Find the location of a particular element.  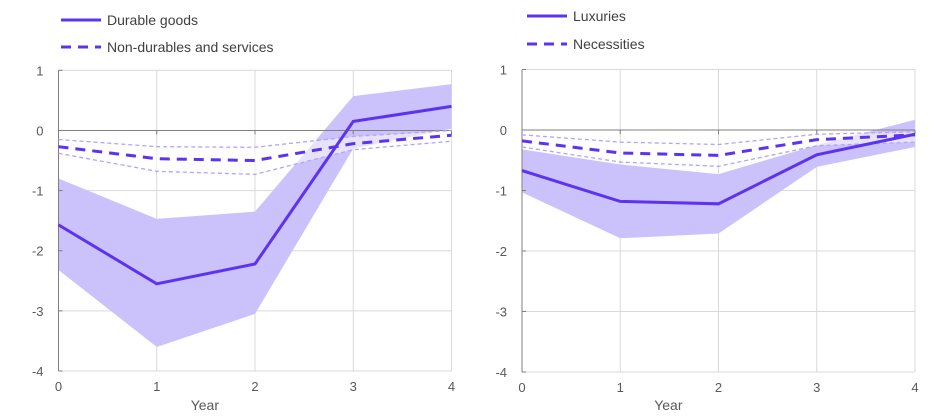

legend: Luxuries Necessities is located at coordinates (586, 30).